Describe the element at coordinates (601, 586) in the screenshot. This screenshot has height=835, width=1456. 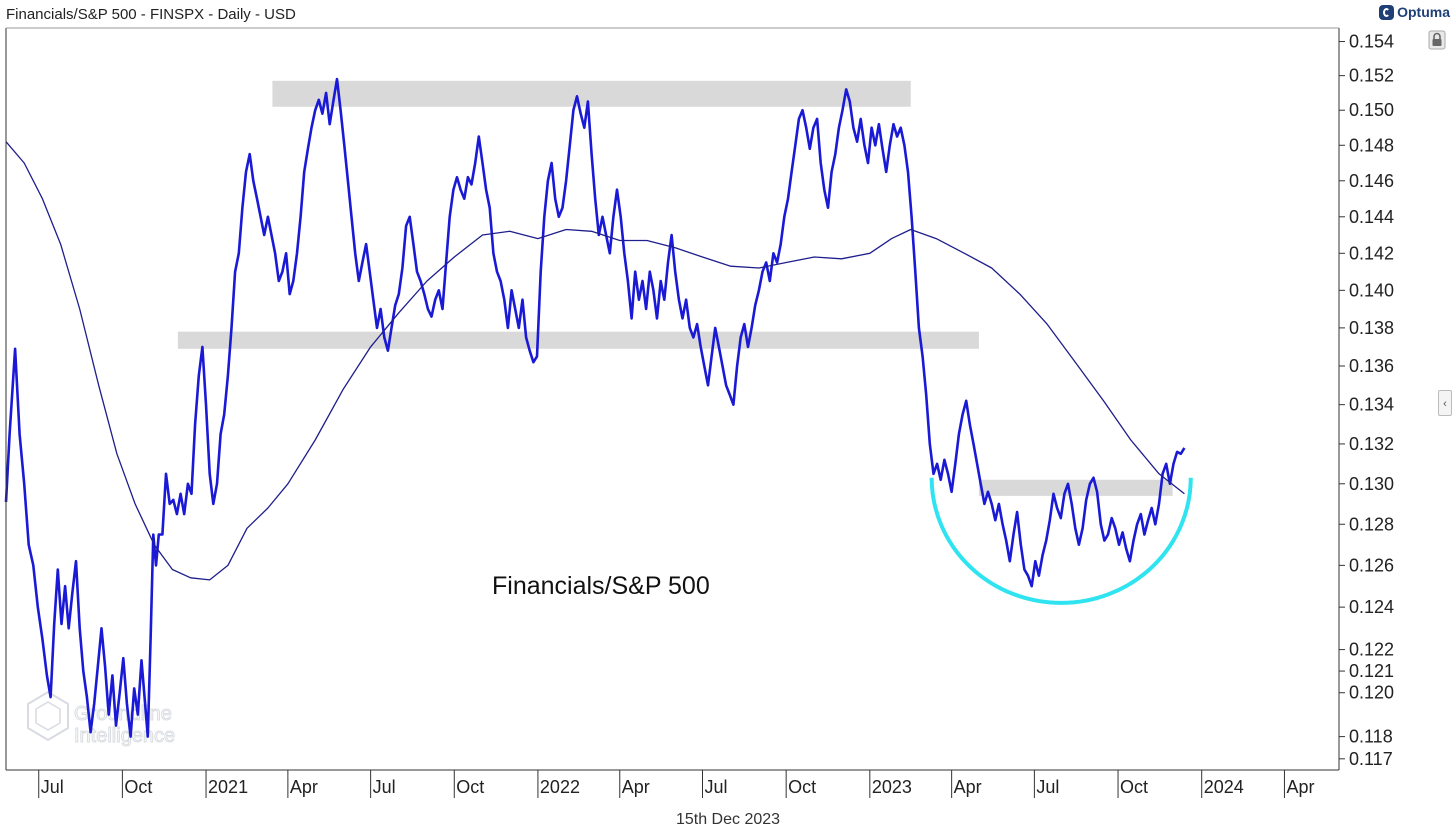
I see `chart-annotation: Financials/S&P 500` at that location.